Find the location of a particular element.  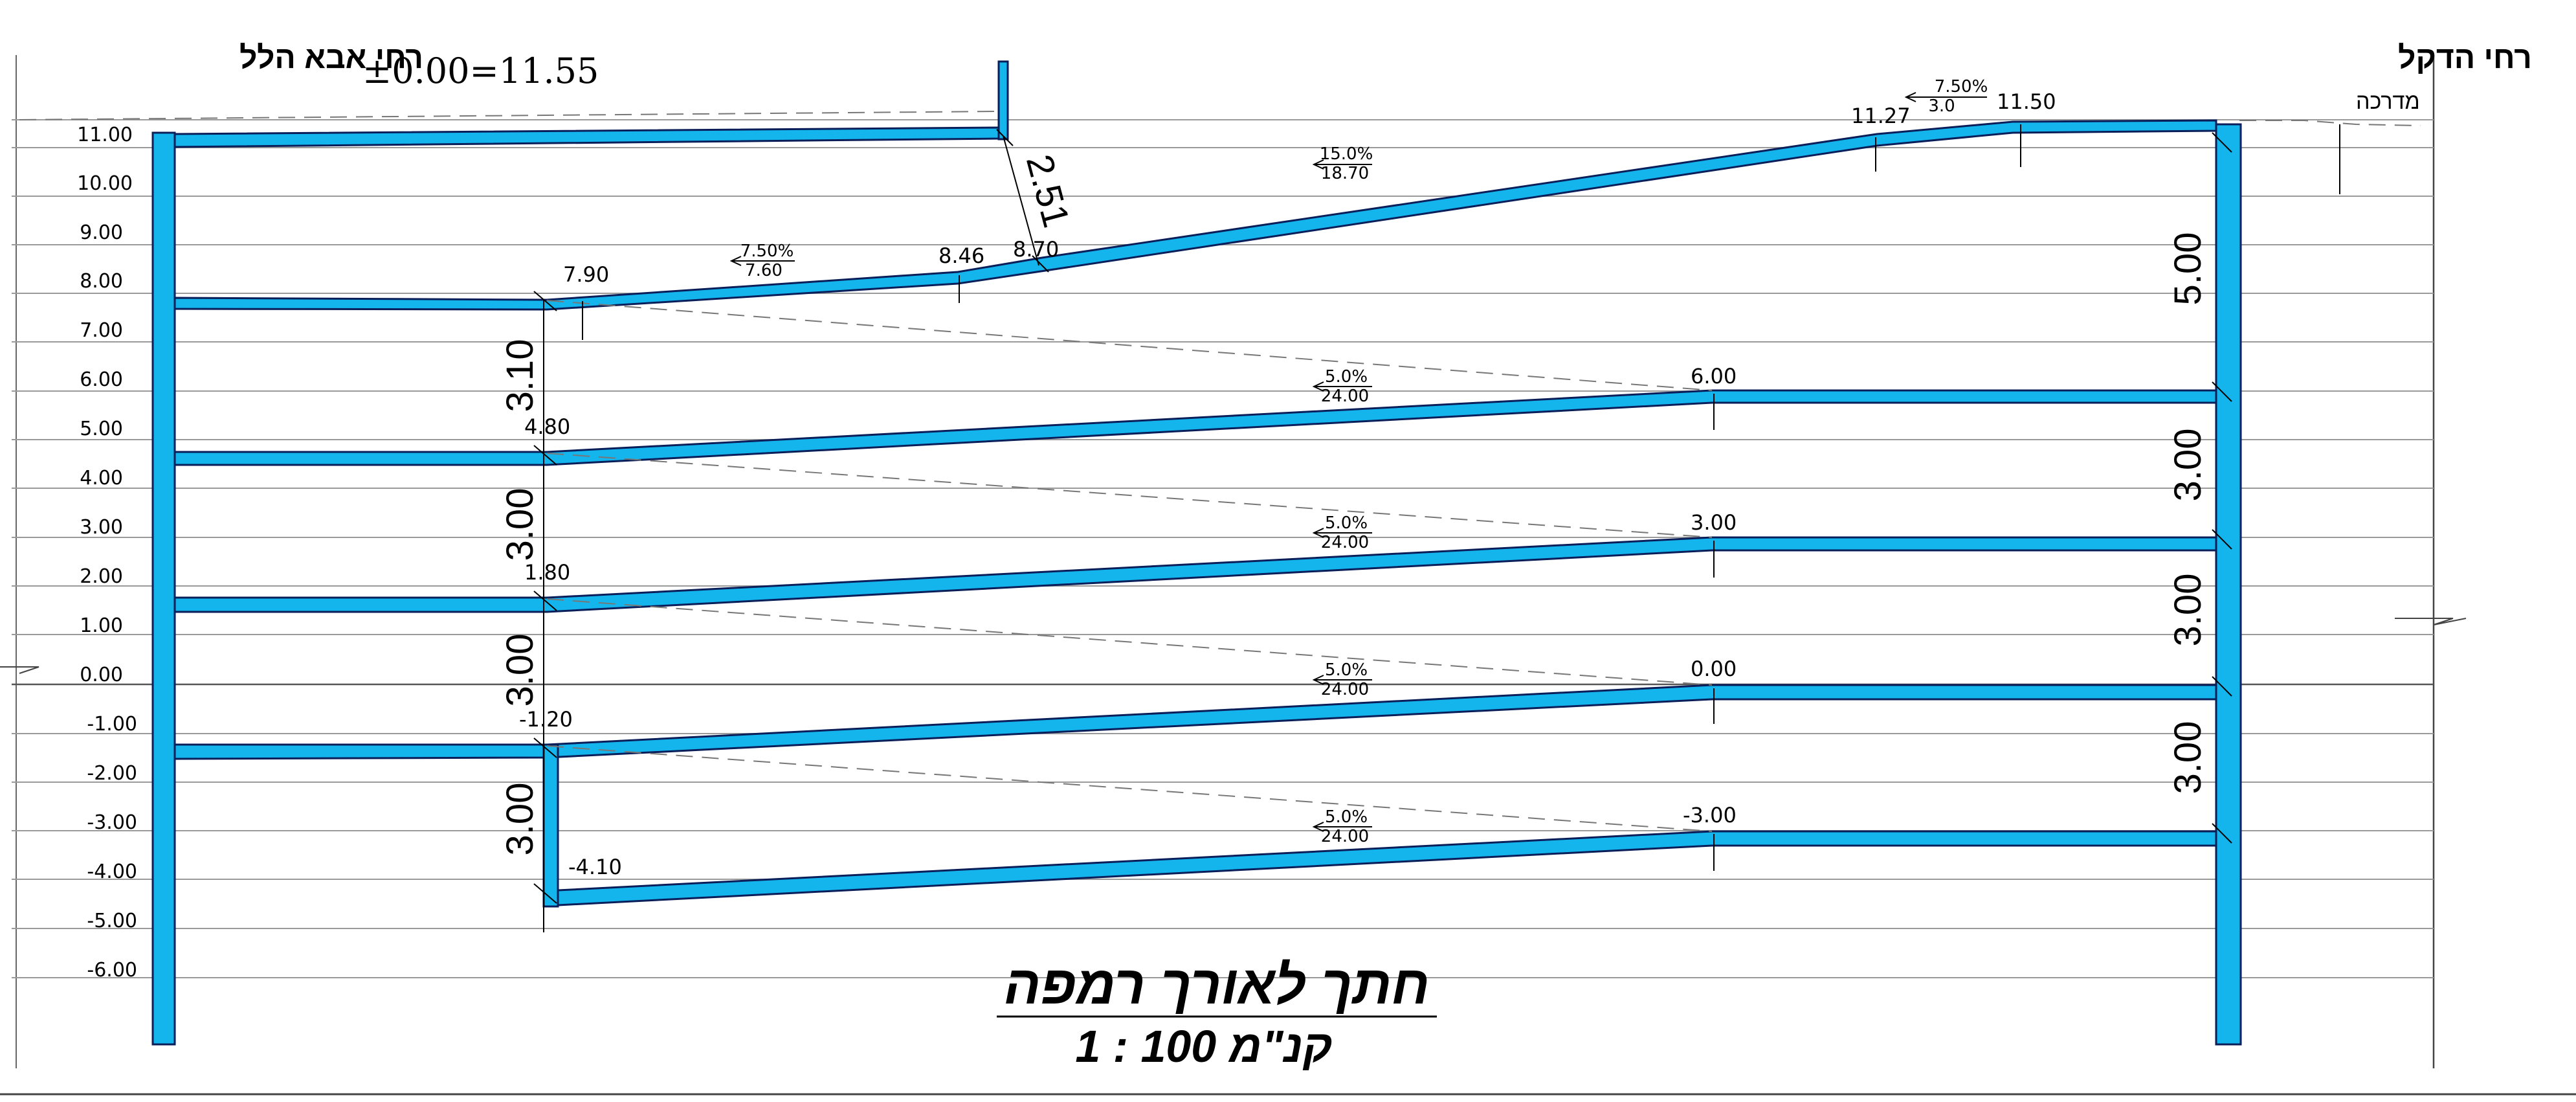

level-label: 4.80 is located at coordinates (547, 426).